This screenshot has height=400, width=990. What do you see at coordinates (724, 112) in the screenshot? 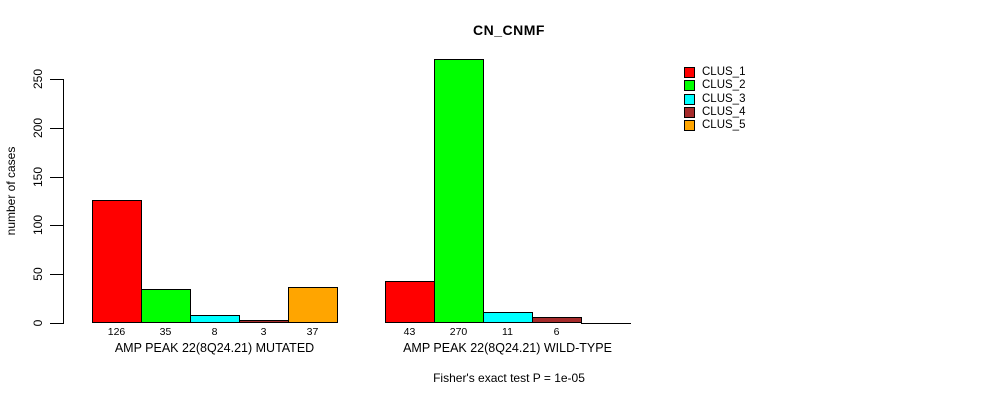
I see `legend-label: CLUS_4` at bounding box center [724, 112].